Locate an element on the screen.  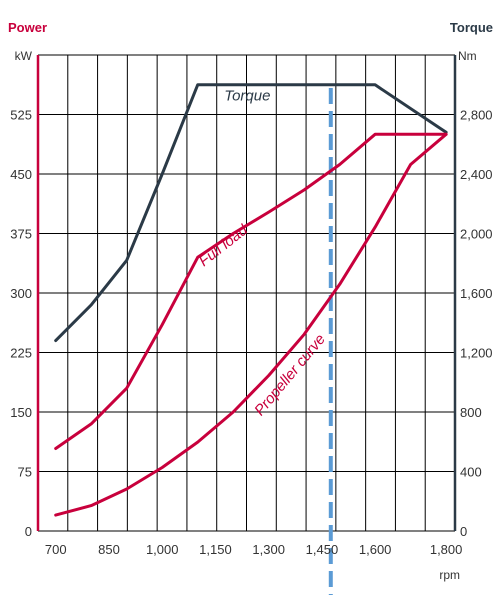
x-unit-label: rpm is located at coordinates (449, 575).